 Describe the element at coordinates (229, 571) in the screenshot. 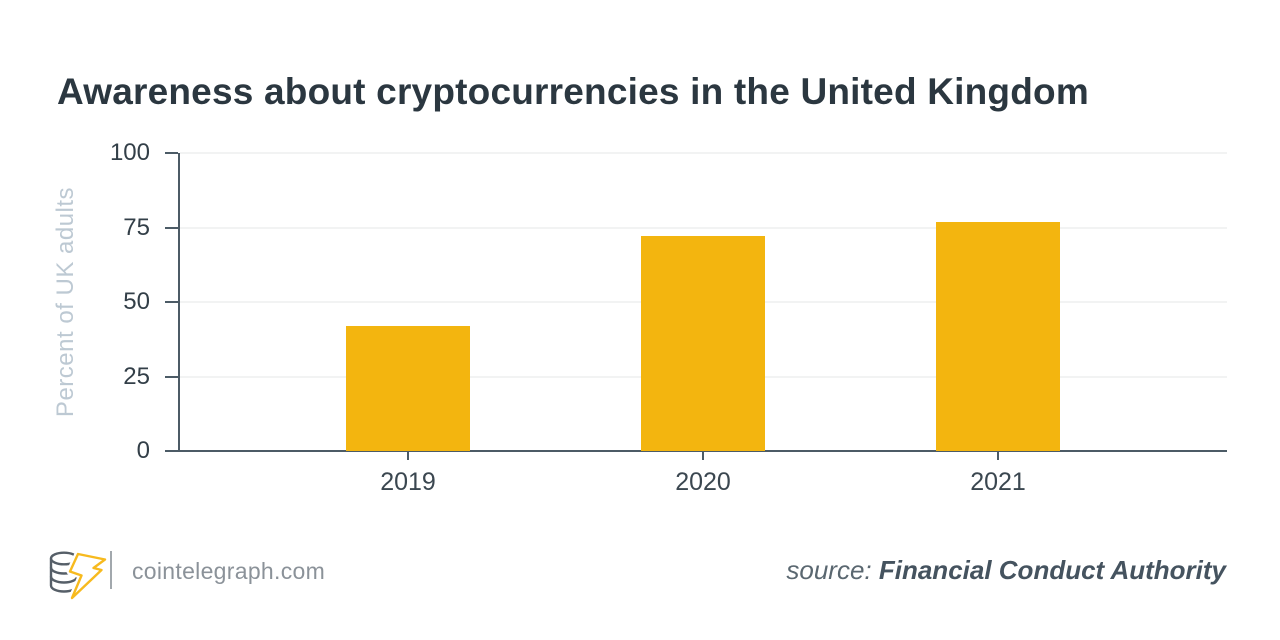

I see `site-label: cointelegraph.com` at that location.